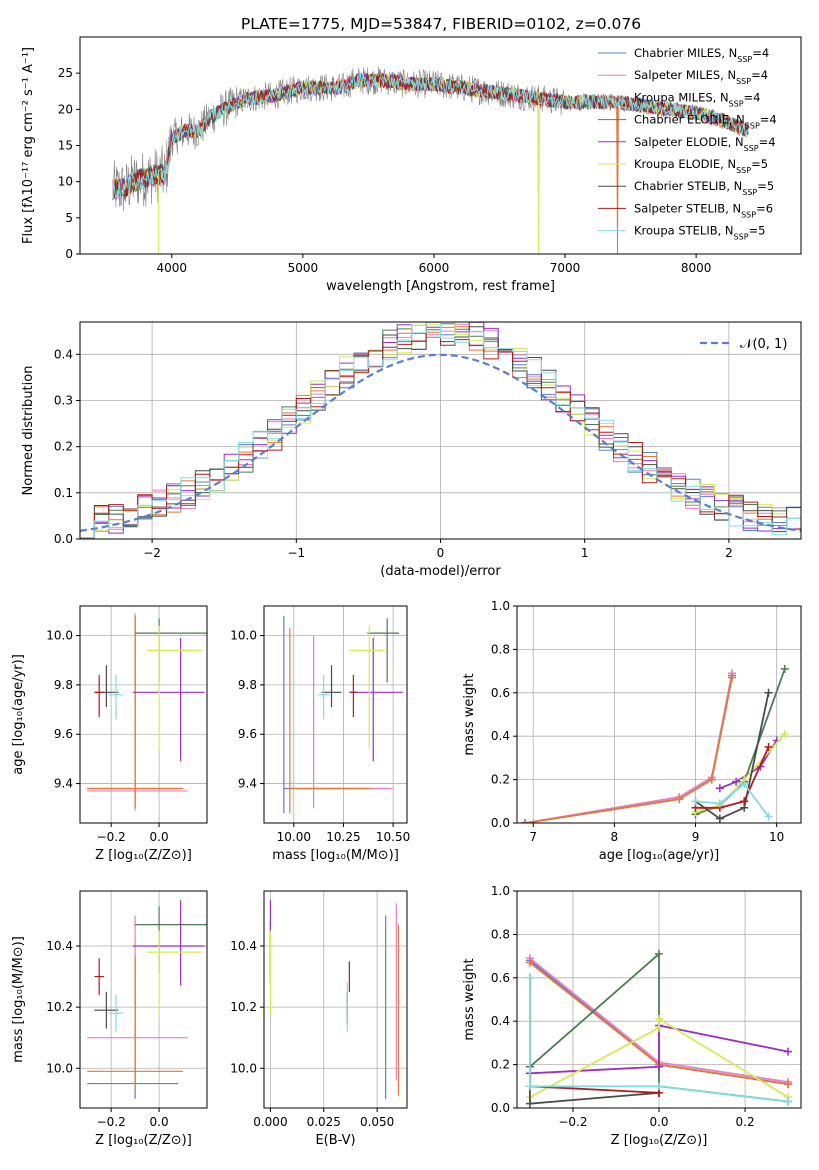 This screenshot has height=1170, width=819. What do you see at coordinates (764, 208) in the screenshot?
I see `legend-n: =6` at bounding box center [764, 208].